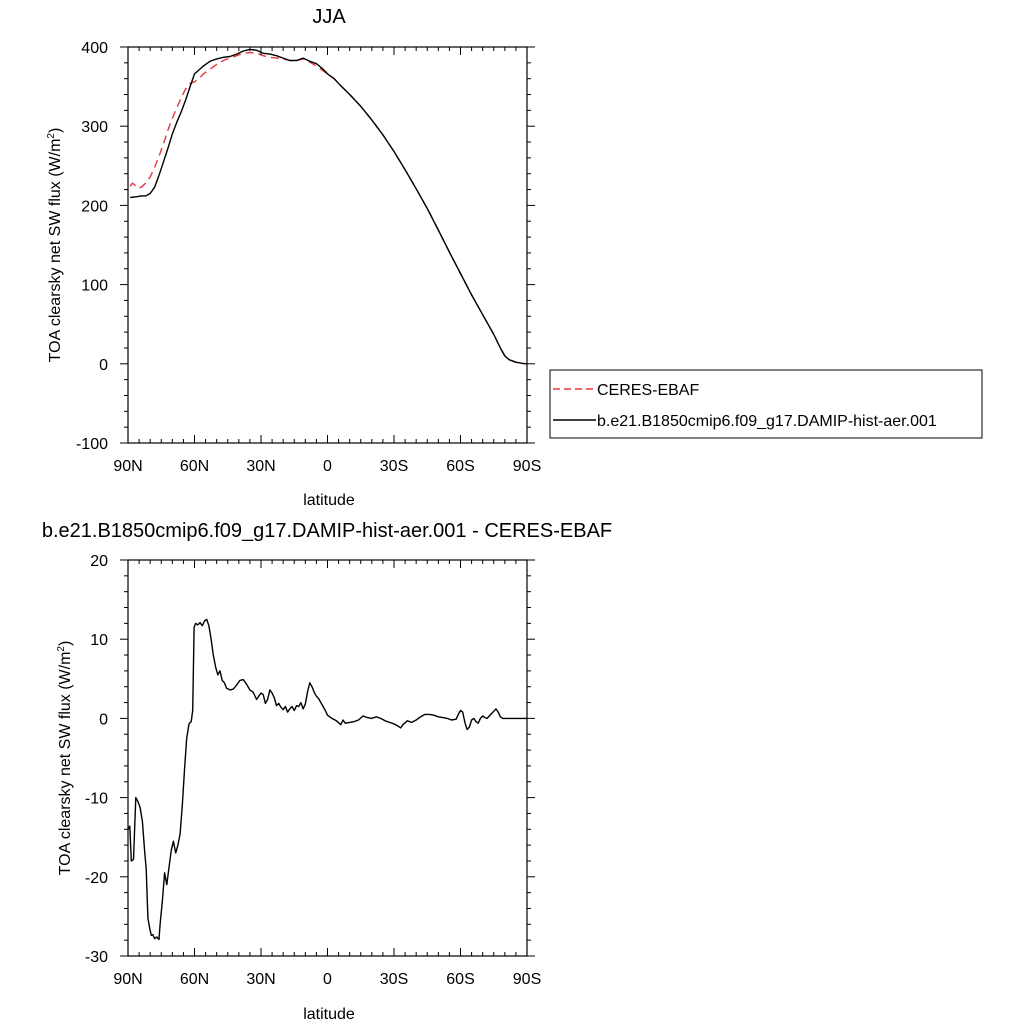 The width and height of the screenshot is (1024, 1024). What do you see at coordinates (94, 286) in the screenshot?
I see `top-ytick-label: 100` at bounding box center [94, 286].